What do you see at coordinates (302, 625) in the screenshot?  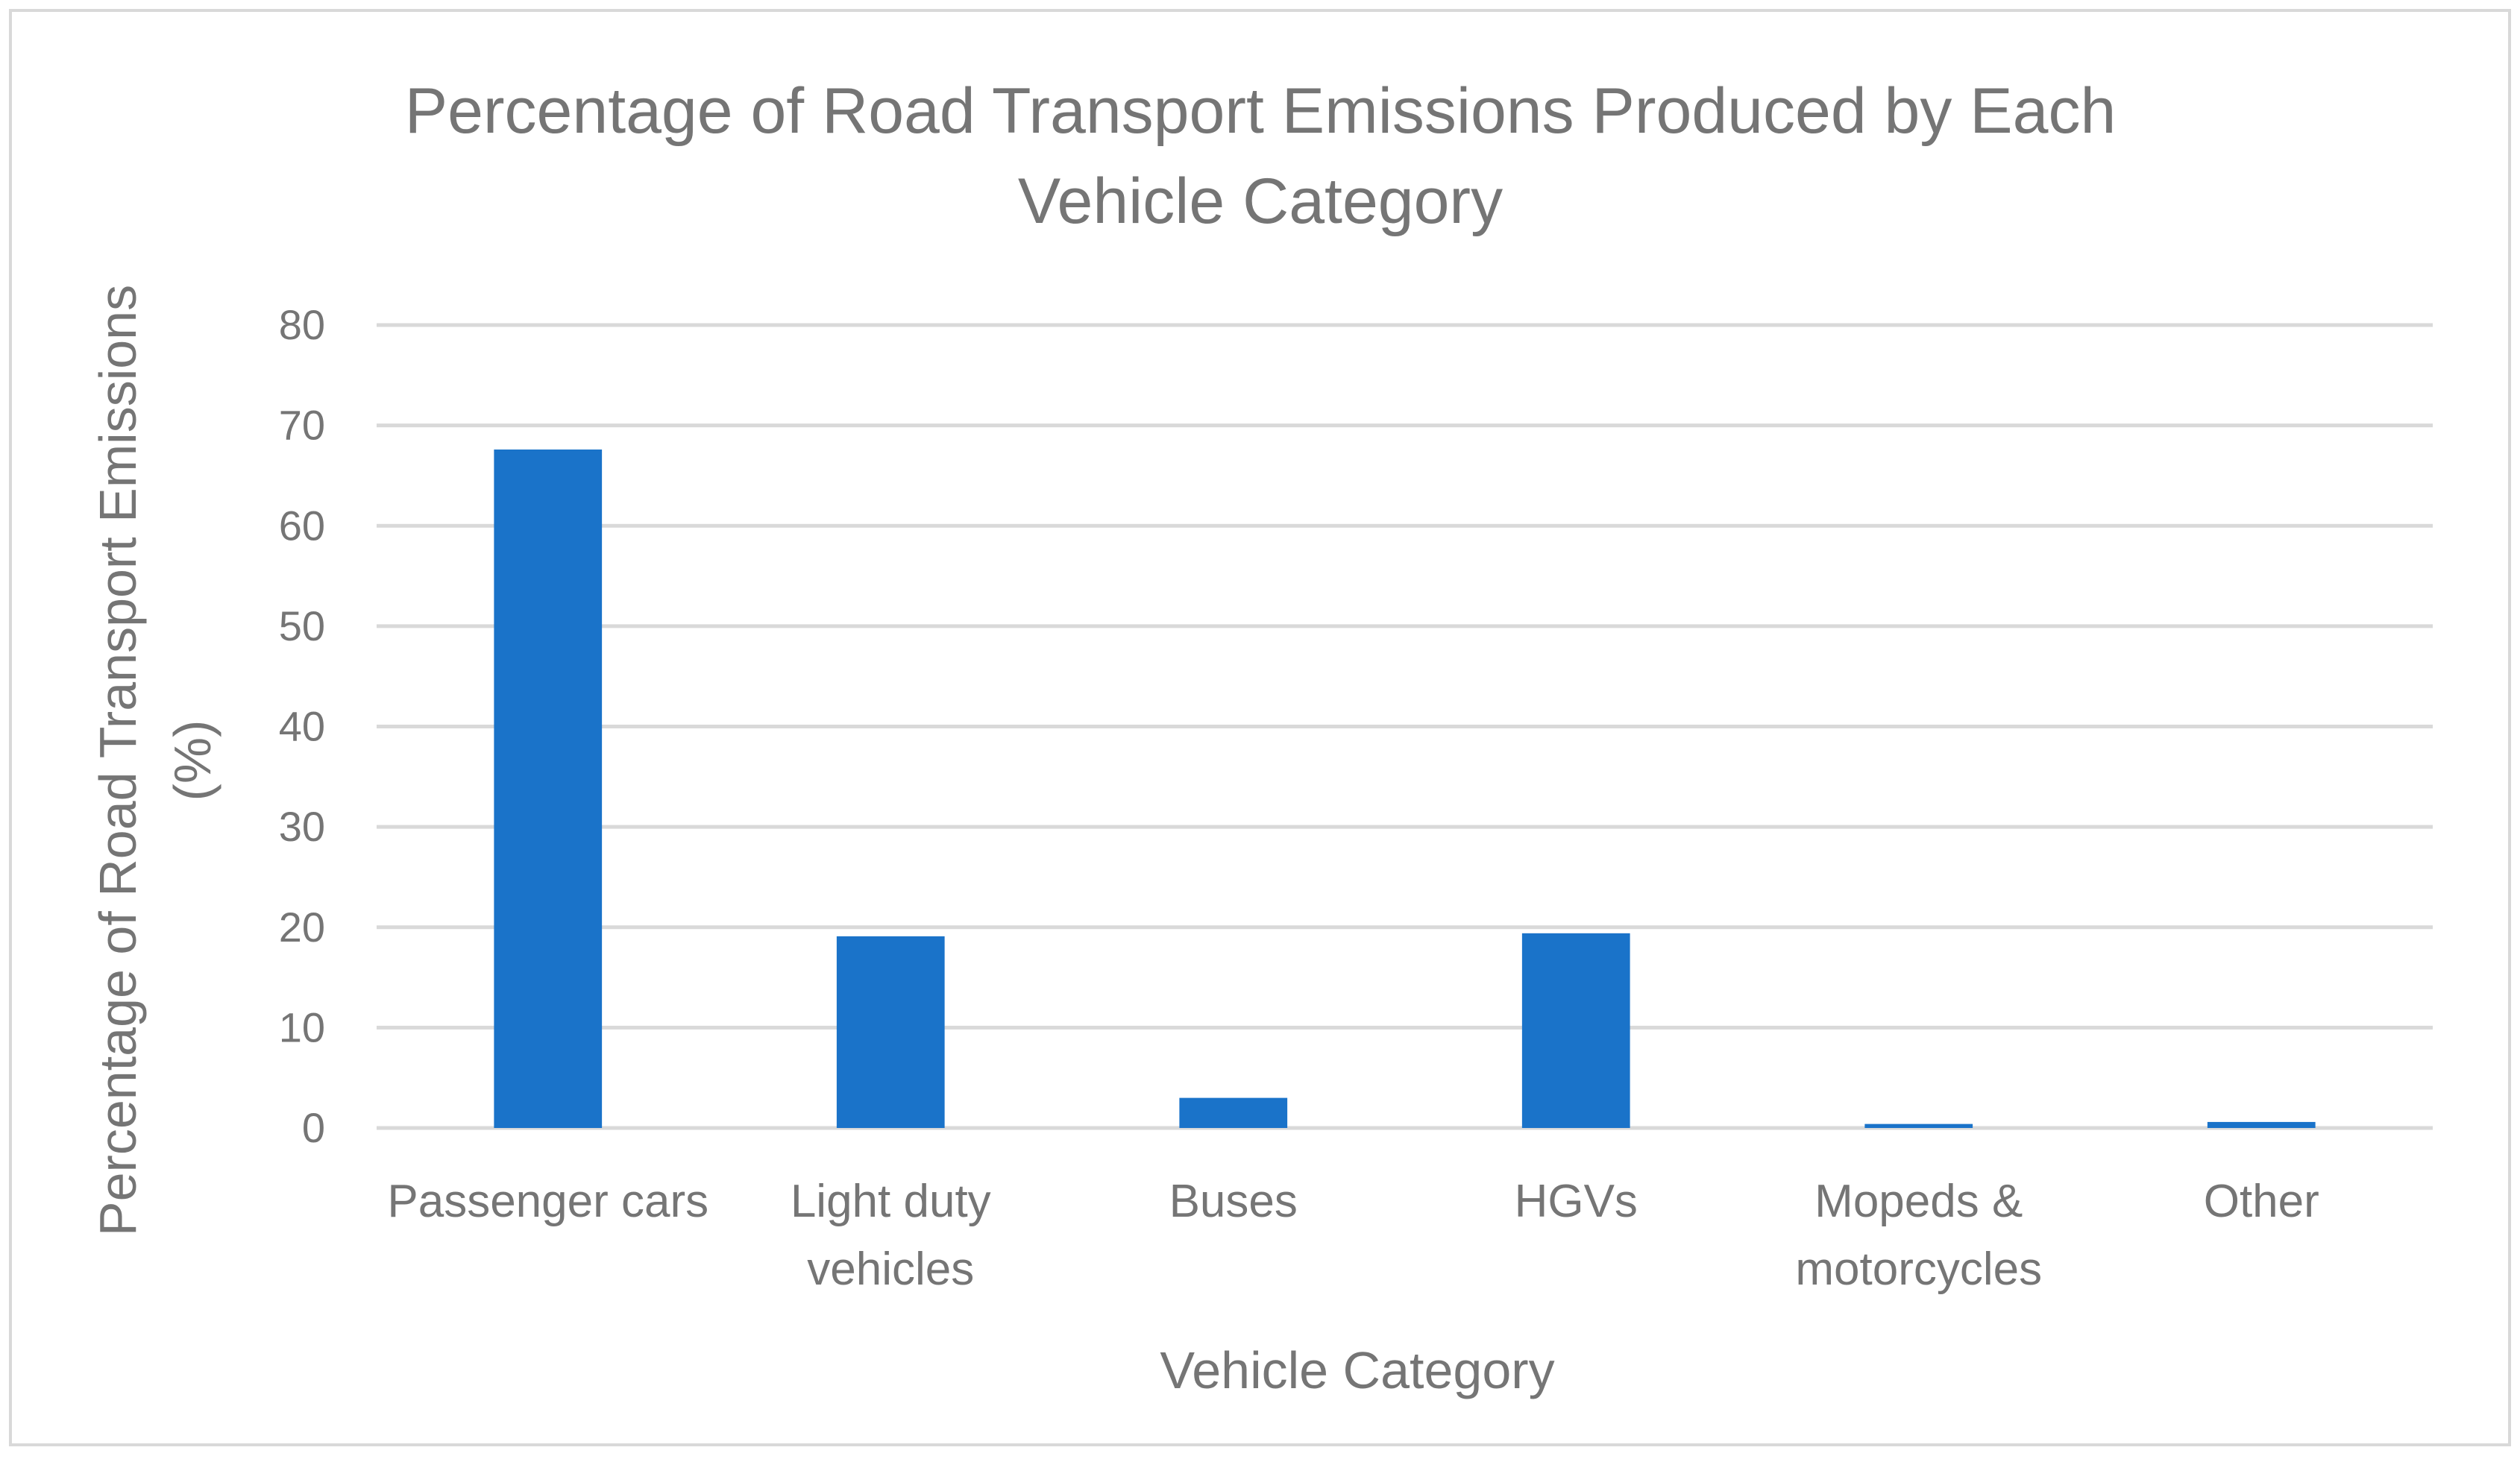 I see `y-tick-label: 50` at bounding box center [302, 625].